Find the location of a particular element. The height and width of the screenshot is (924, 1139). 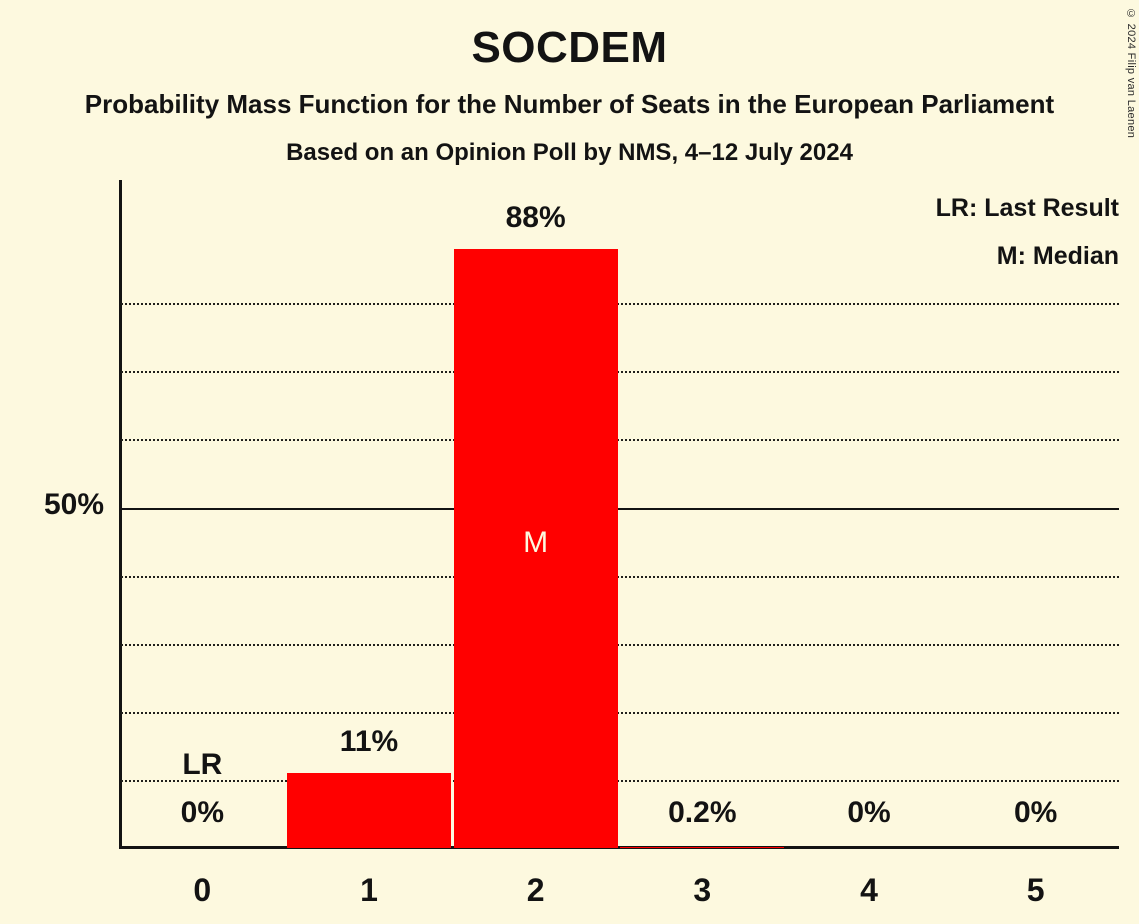

bar-value-label-5: 0% is located at coordinates (1035, 812).